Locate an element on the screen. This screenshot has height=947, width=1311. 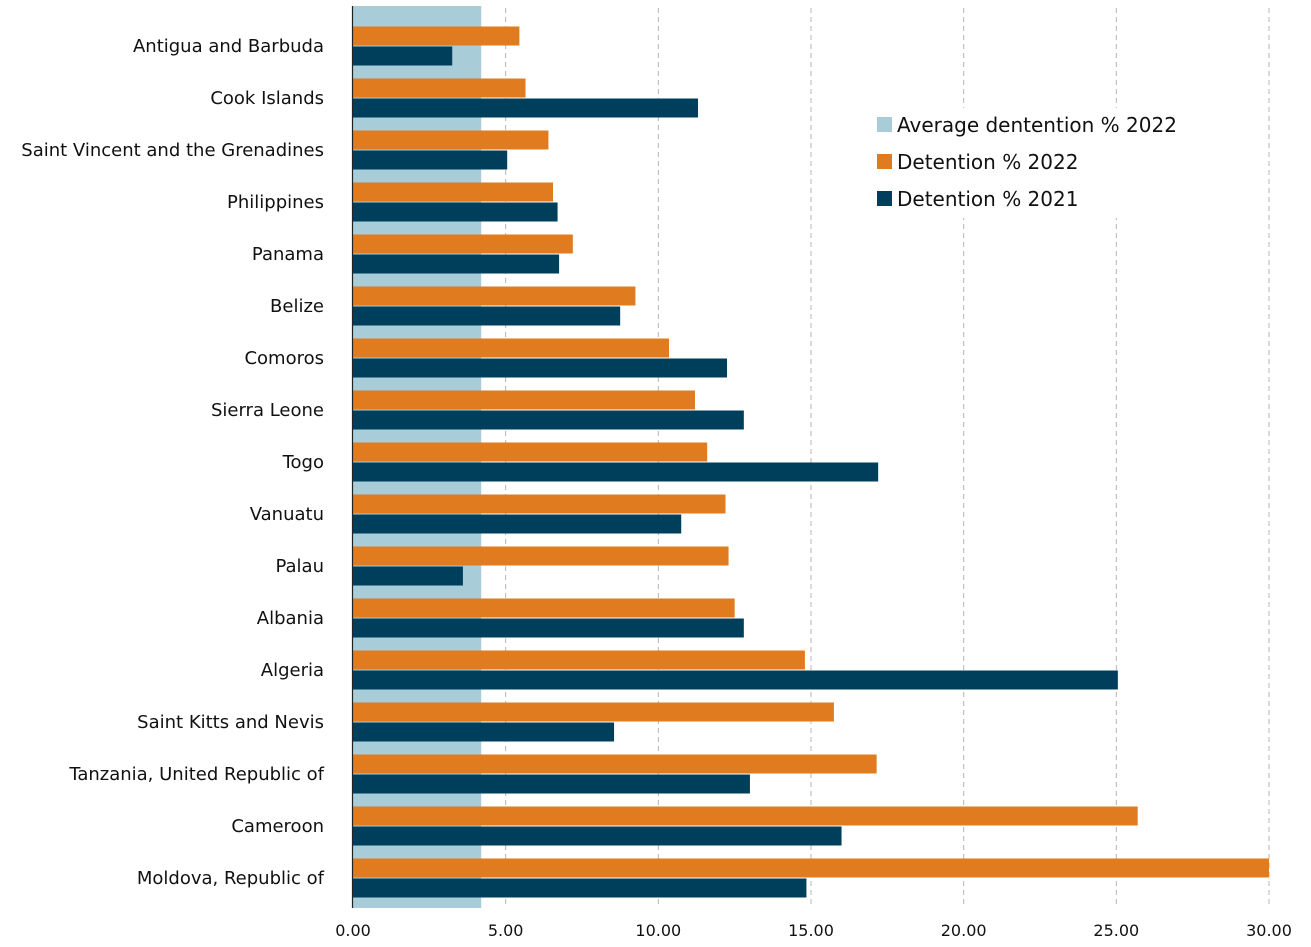
category-label: Vanuatu is located at coordinates (287, 514).